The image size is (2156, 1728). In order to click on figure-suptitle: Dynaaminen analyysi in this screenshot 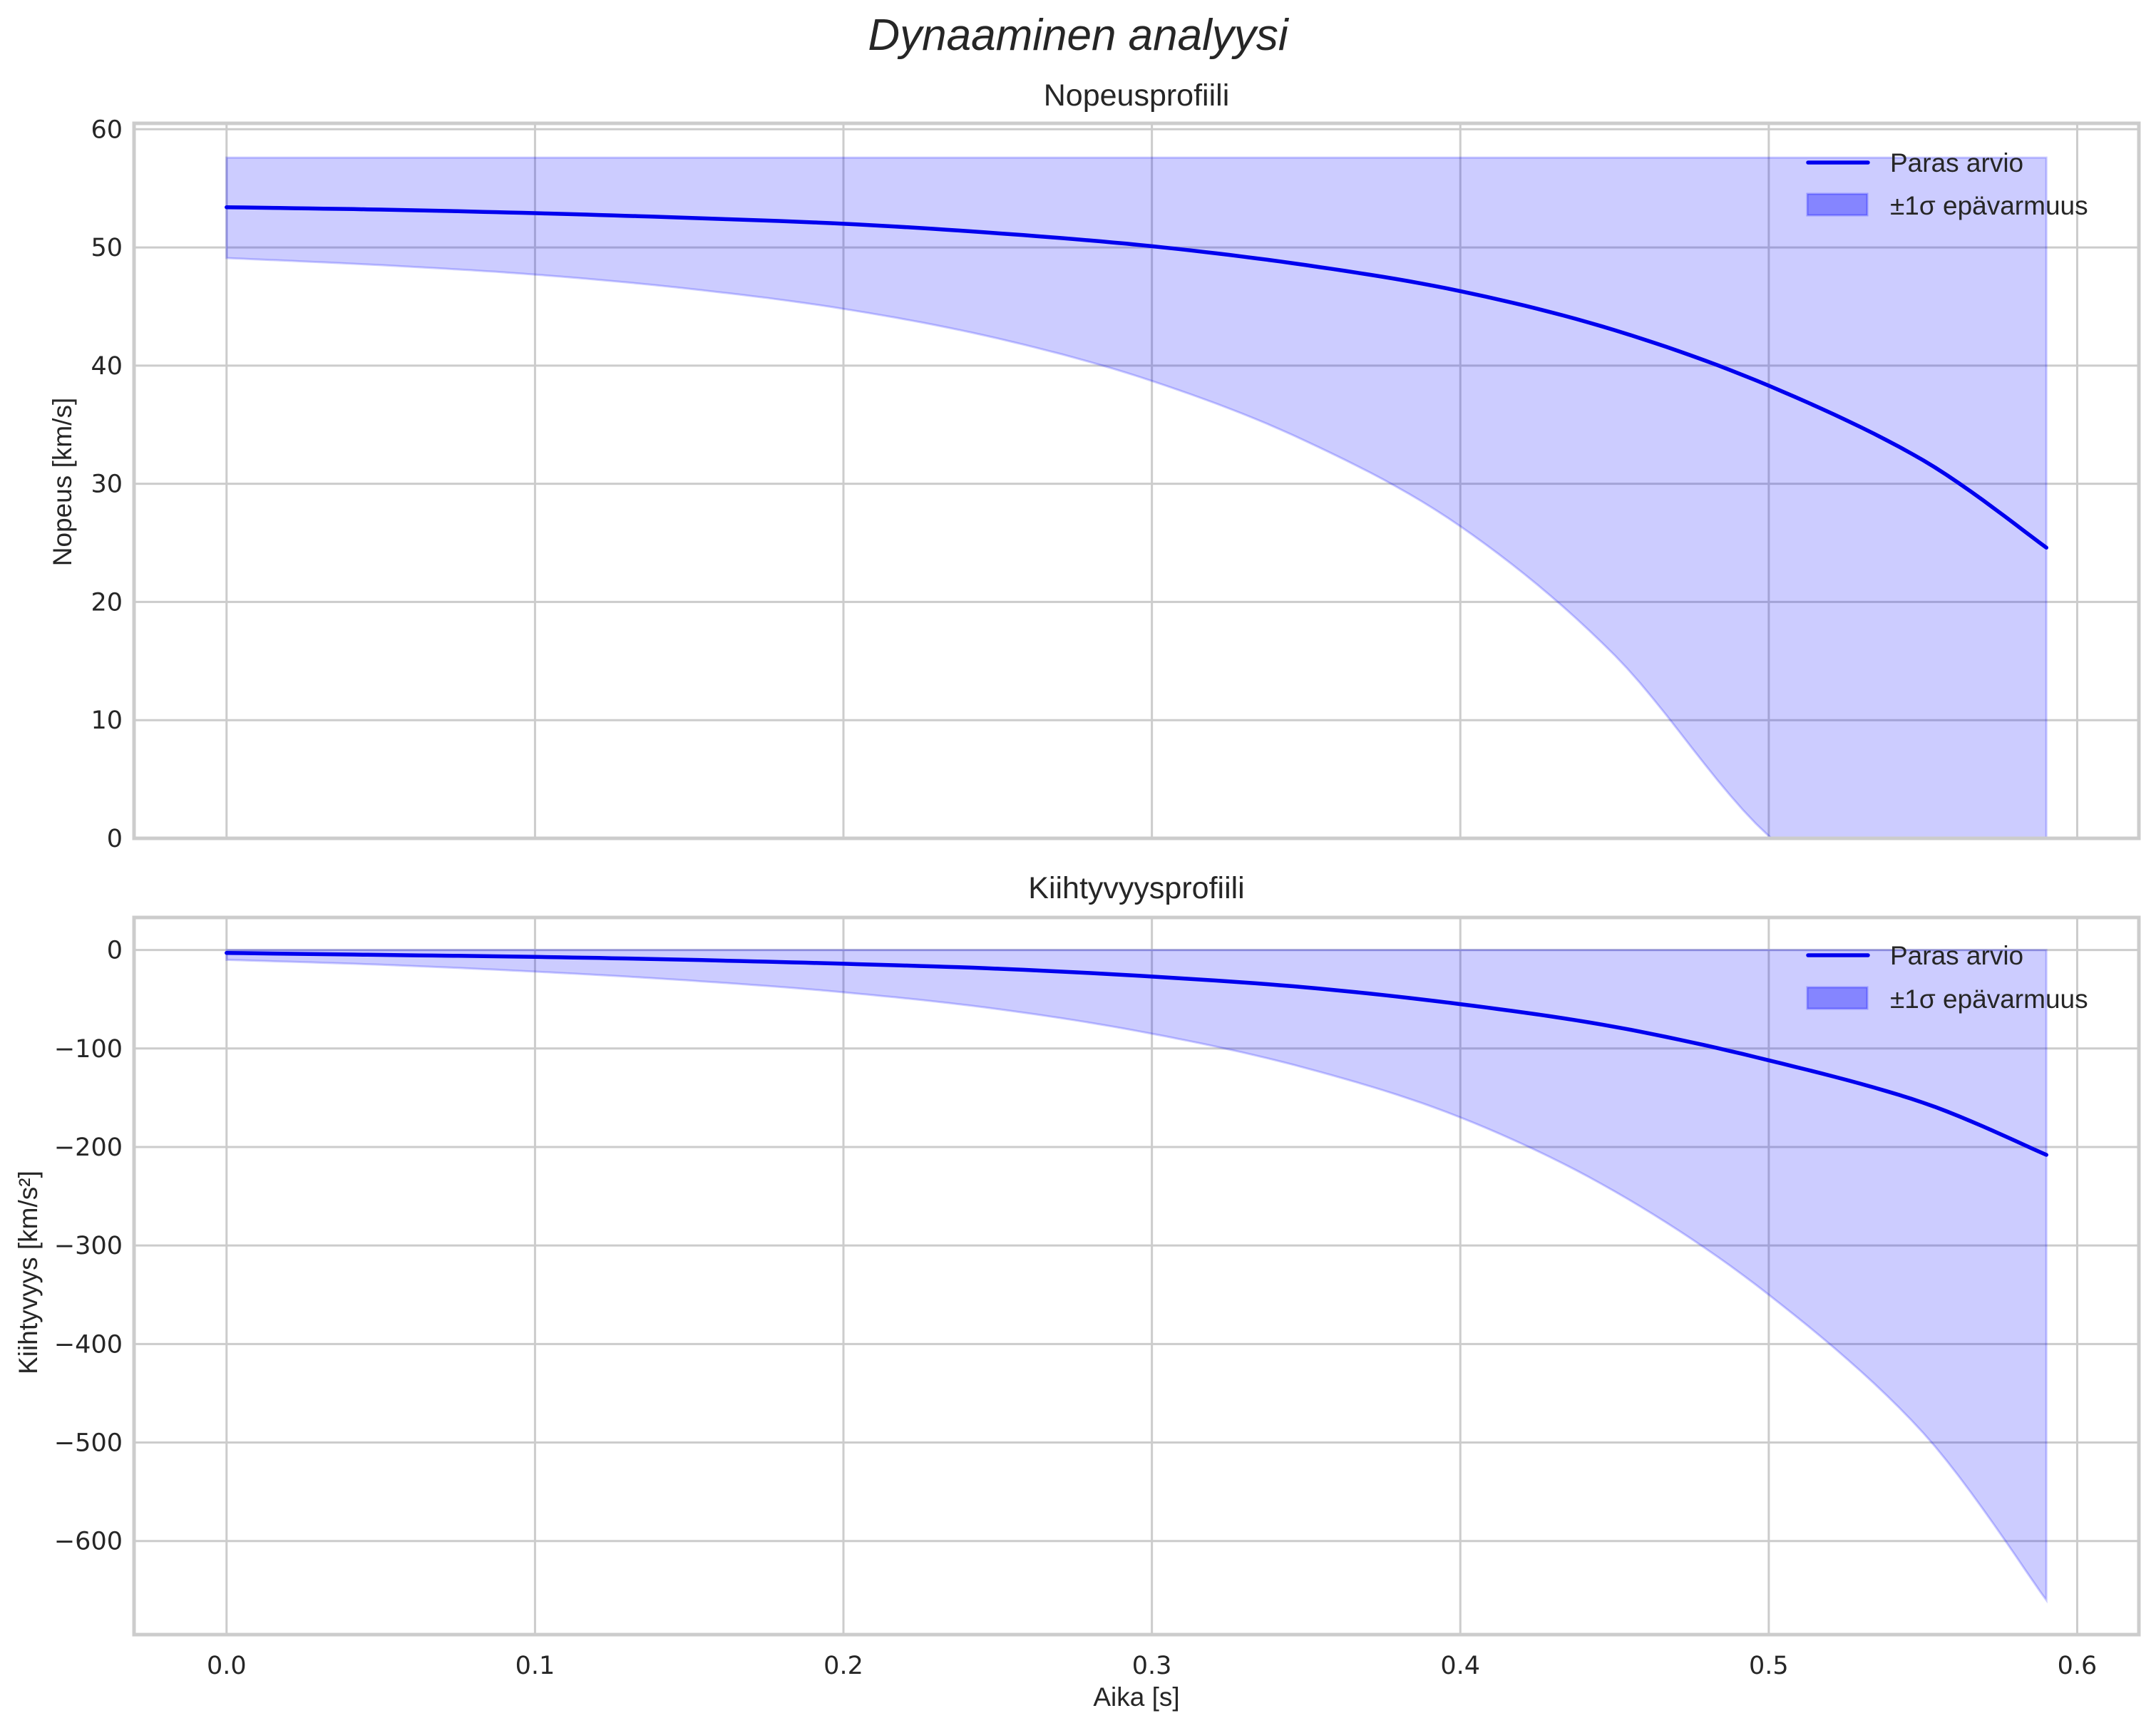, I will do `click(1079, 35)`.